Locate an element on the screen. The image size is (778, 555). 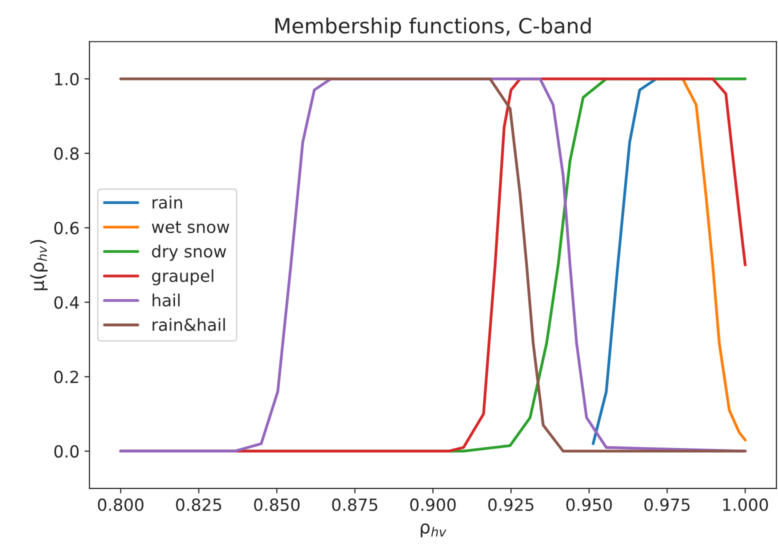
x-tick-label: 0.850 is located at coordinates (277, 505).